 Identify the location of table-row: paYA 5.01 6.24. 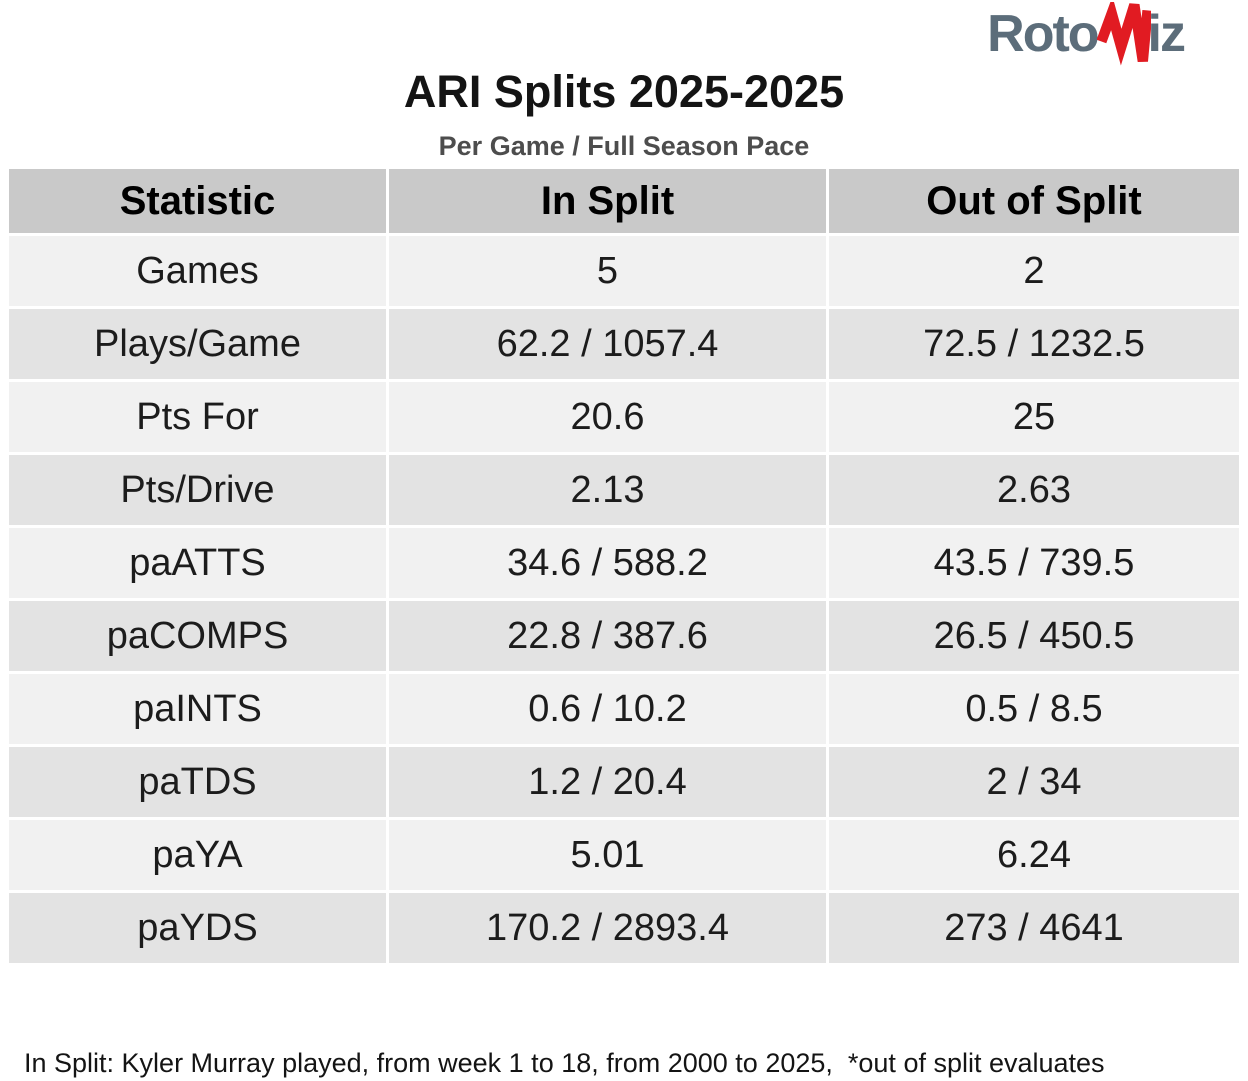
(624, 855).